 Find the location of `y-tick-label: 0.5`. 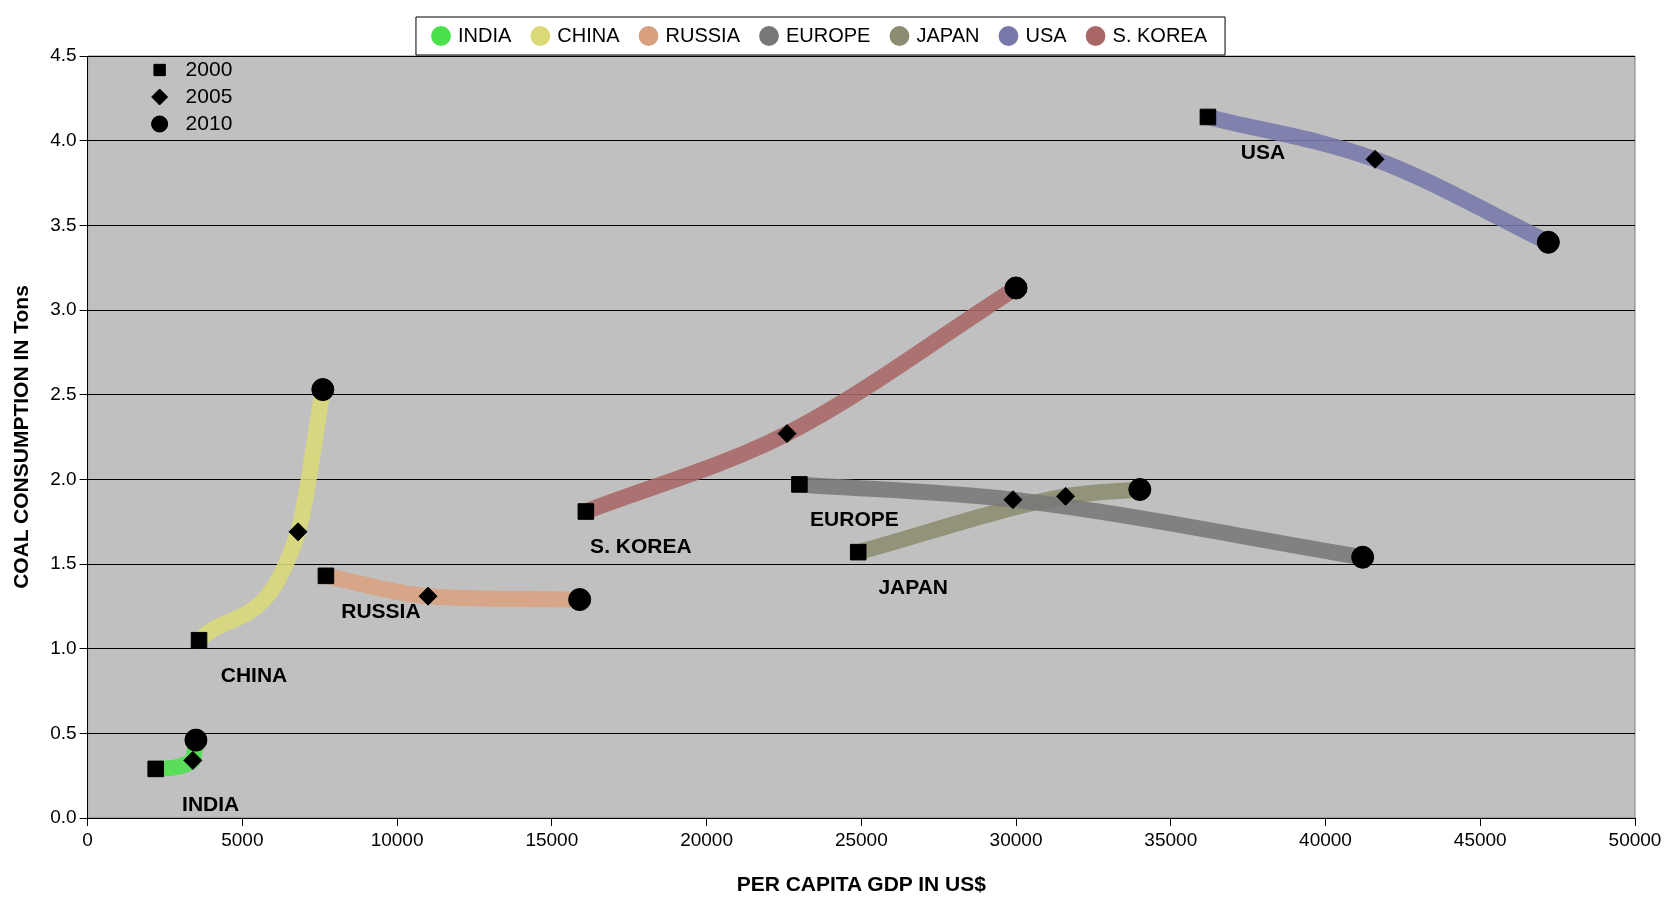

y-tick-label: 0.5 is located at coordinates (63, 732).